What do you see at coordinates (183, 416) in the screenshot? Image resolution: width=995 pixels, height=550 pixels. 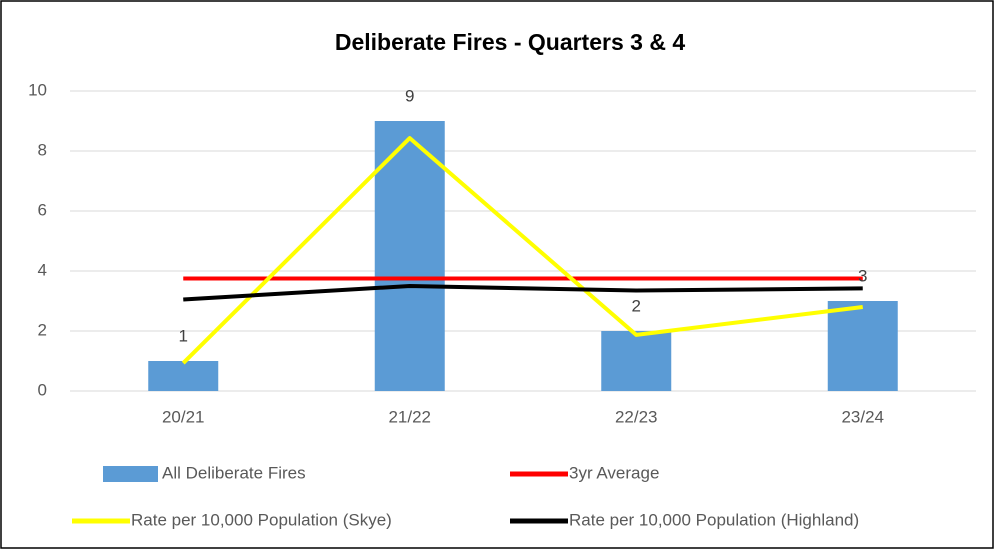 I see `x-tick-label: 20/21` at bounding box center [183, 416].